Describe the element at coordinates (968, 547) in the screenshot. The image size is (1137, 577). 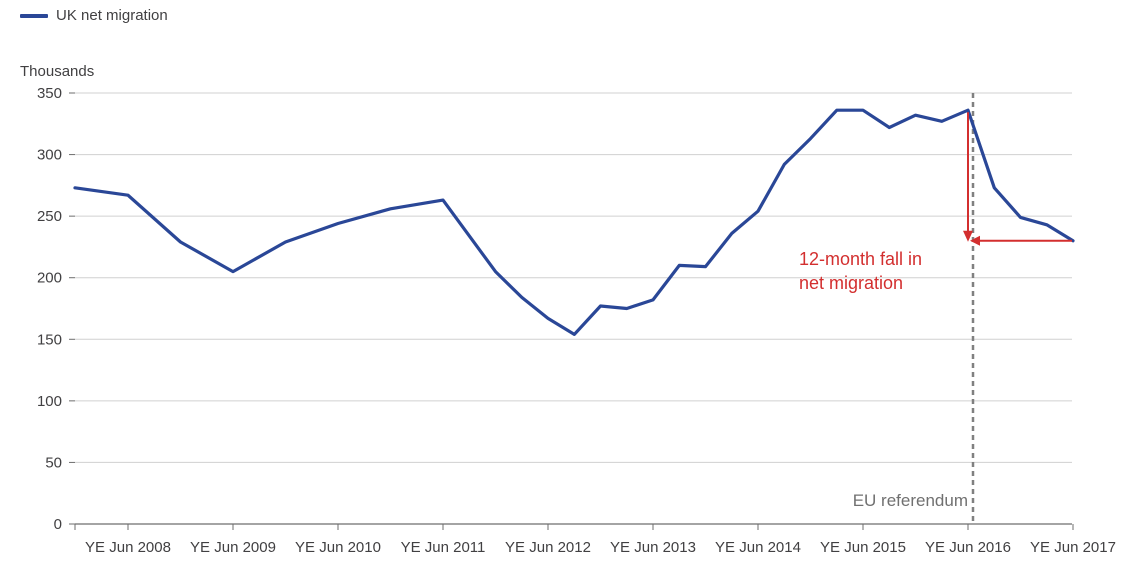
I see `x-tick-label: YE Jun 2016` at that location.